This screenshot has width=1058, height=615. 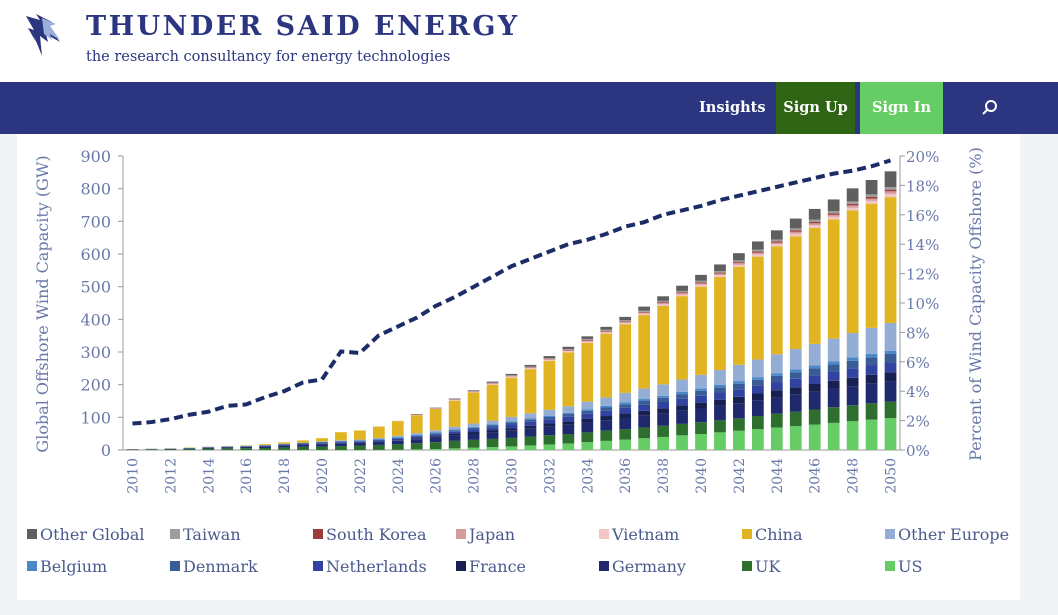 I want to click on y-tick-label-right: 14%, so click(x=922, y=245).